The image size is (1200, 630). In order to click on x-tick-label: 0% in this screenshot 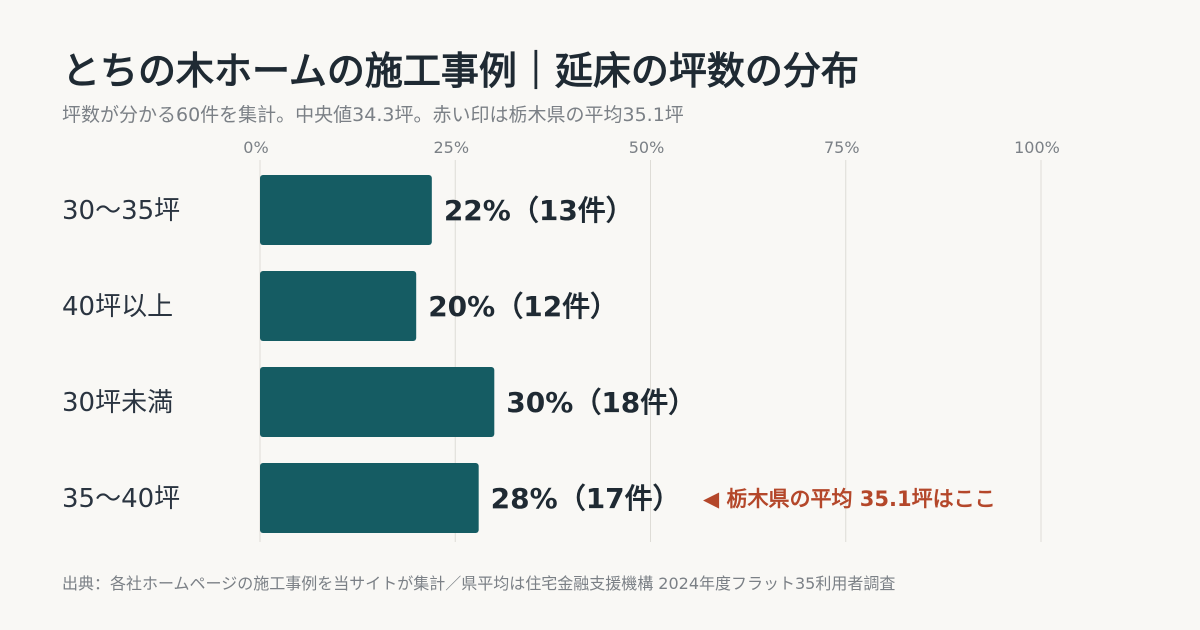, I will do `click(255, 147)`.